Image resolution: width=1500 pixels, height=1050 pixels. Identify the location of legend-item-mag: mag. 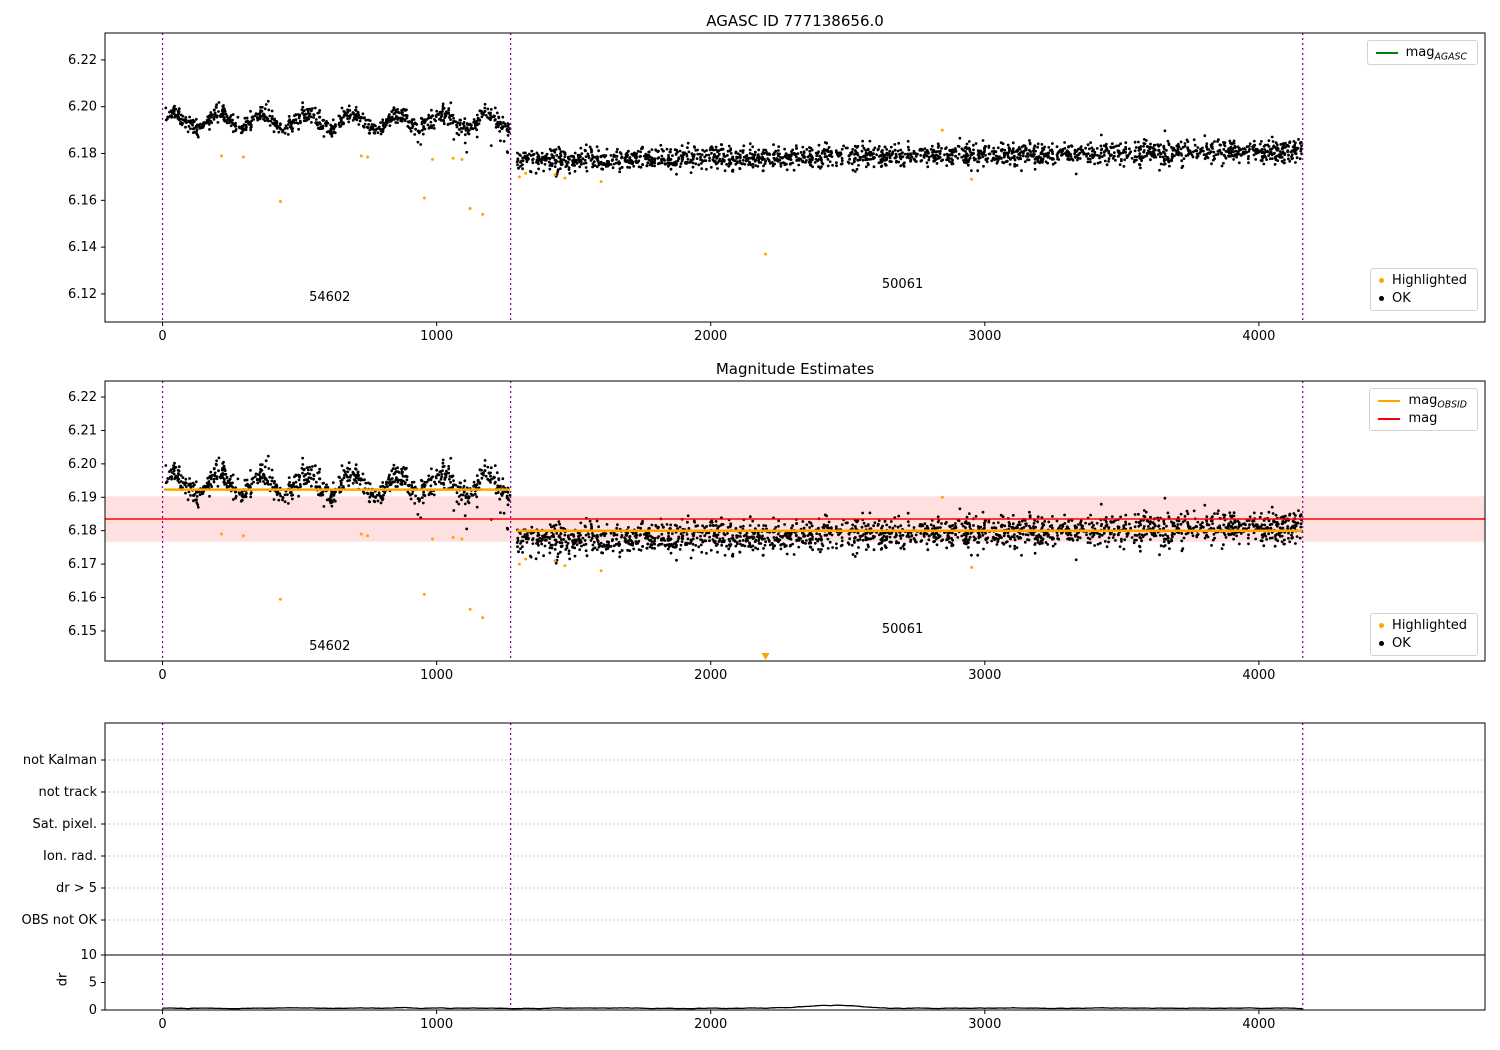
(1422, 418).